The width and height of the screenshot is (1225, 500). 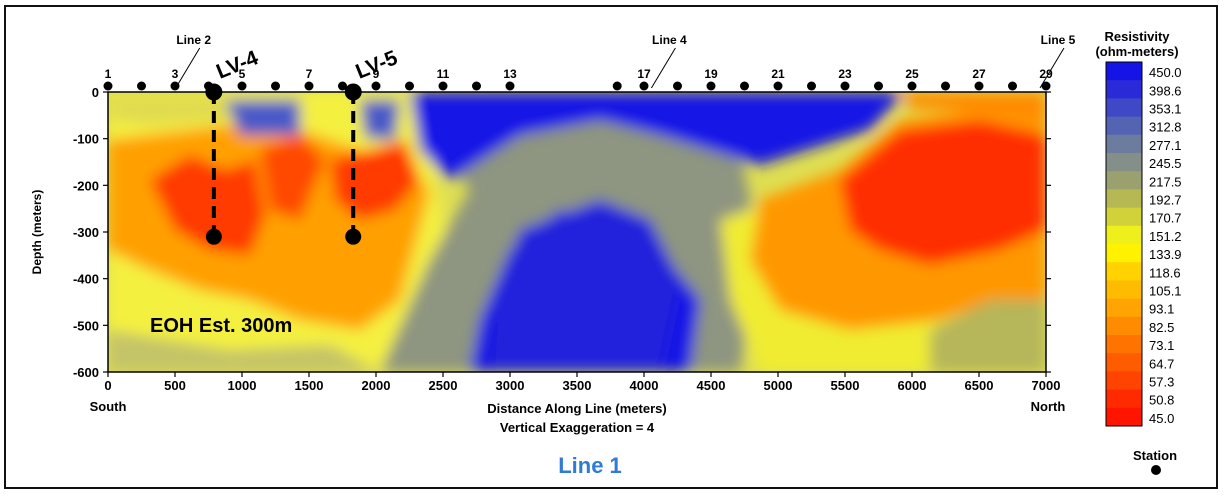 What do you see at coordinates (510, 74) in the screenshot?
I see `station-label: 13` at bounding box center [510, 74].